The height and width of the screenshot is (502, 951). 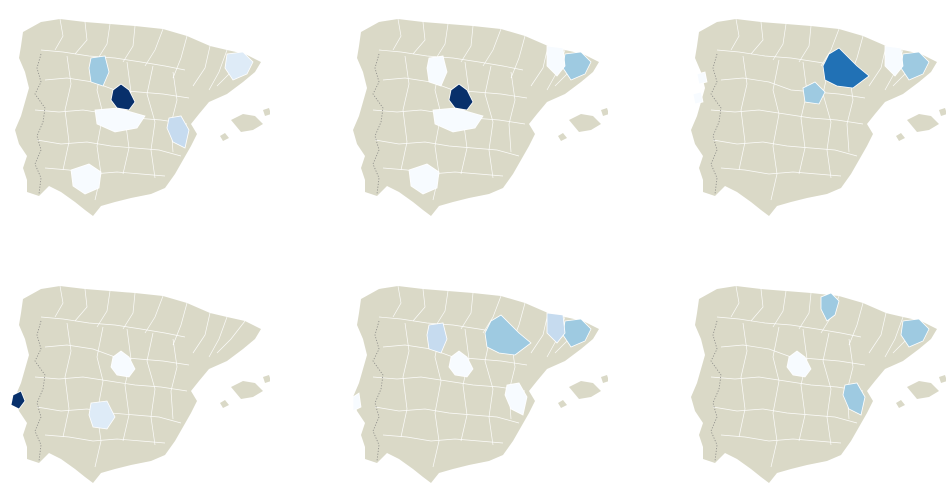 What do you see at coordinates (698, 98) in the screenshot?
I see `region-coimbra` at bounding box center [698, 98].